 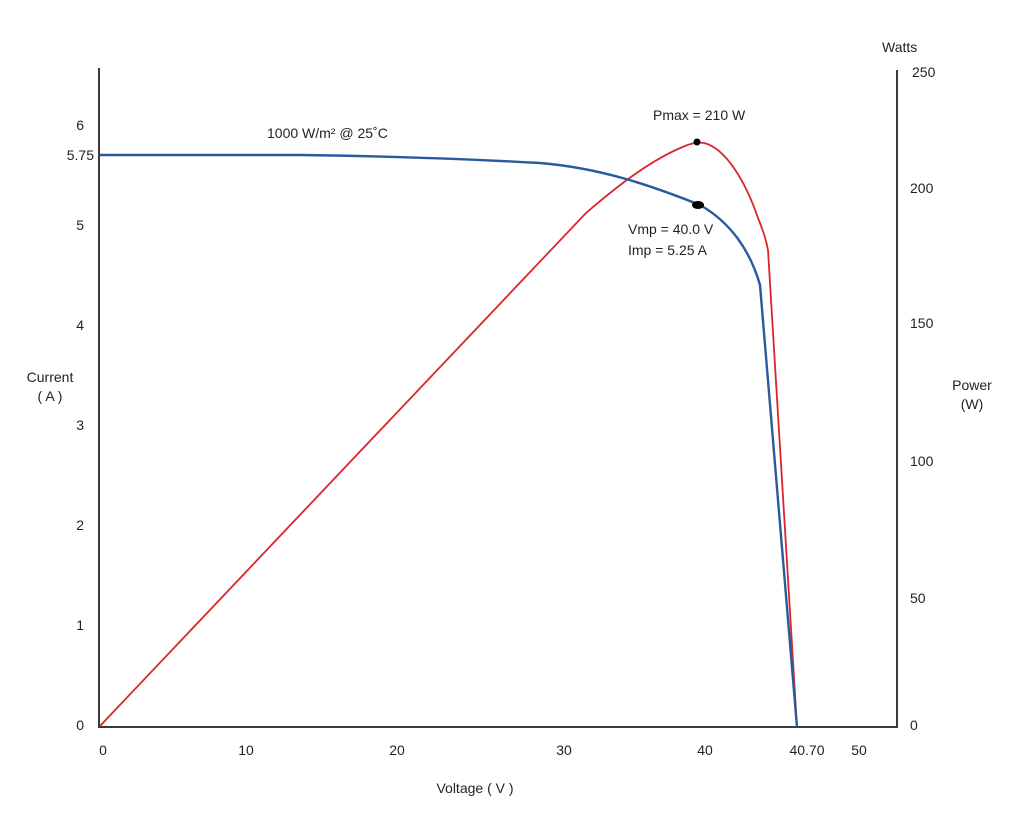 I want to click on x-tick-20: 20, so click(x=397, y=750).